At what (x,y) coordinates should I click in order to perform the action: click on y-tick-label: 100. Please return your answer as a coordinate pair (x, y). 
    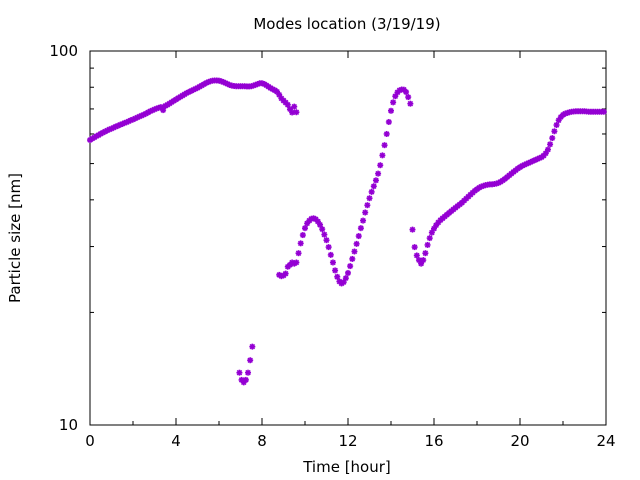
    Looking at the image, I should click on (63, 51).